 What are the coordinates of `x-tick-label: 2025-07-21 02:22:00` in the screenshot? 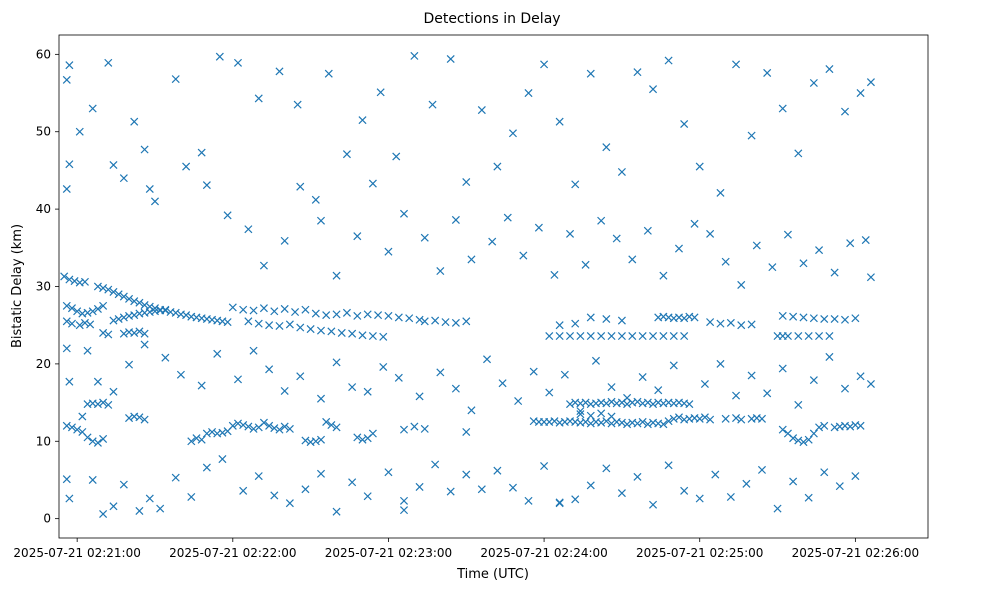 It's located at (232, 553).